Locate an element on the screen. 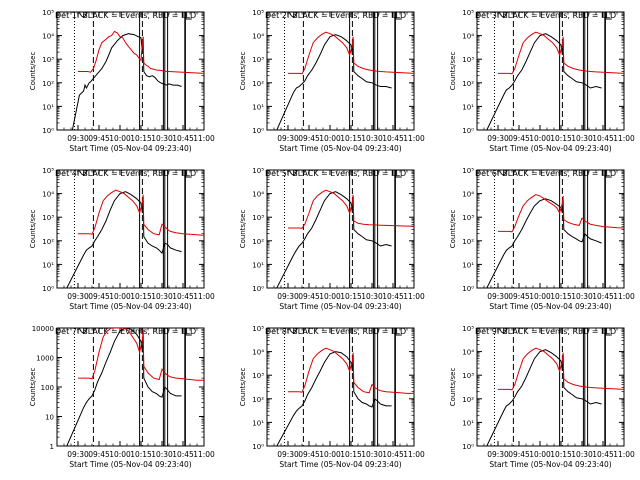  y-tick-label: 10000 is located at coordinates (43, 329).